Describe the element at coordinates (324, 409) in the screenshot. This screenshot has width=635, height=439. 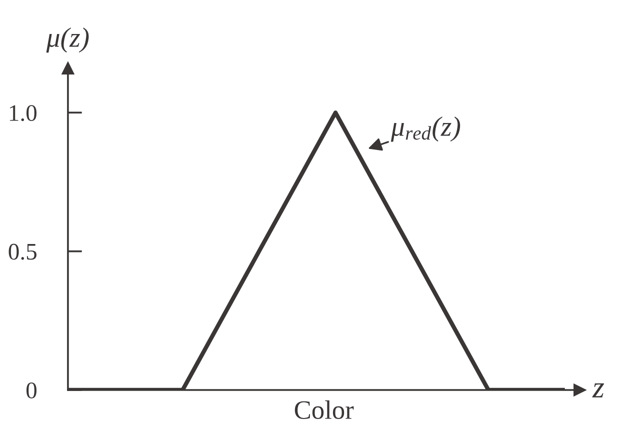
I see `x-axis-title: Color` at that location.